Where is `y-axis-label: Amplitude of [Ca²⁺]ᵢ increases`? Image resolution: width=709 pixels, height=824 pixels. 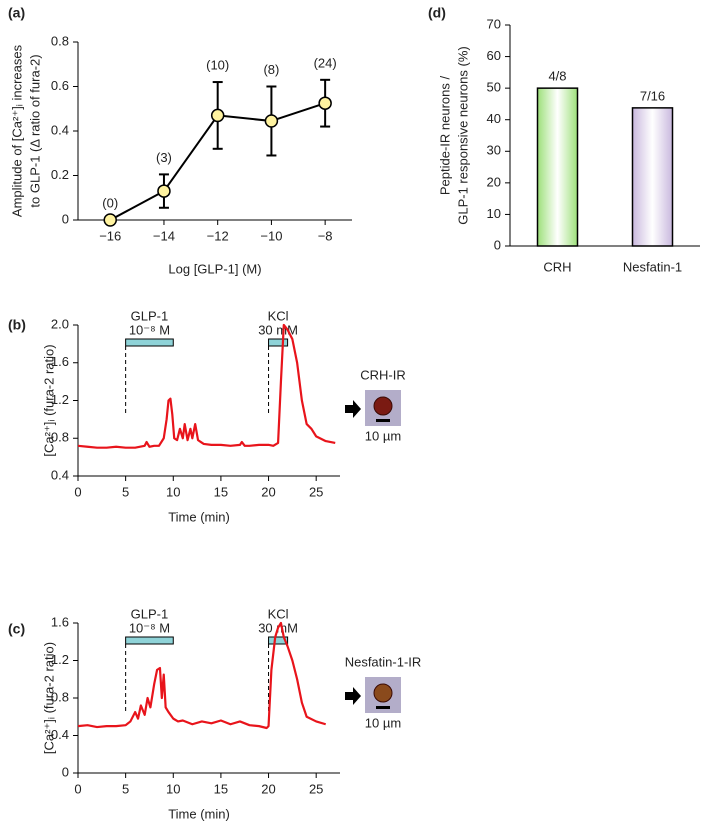
y-axis-label: Amplitude of [Ca²⁺]ᵢ increases is located at coordinates (16, 130).